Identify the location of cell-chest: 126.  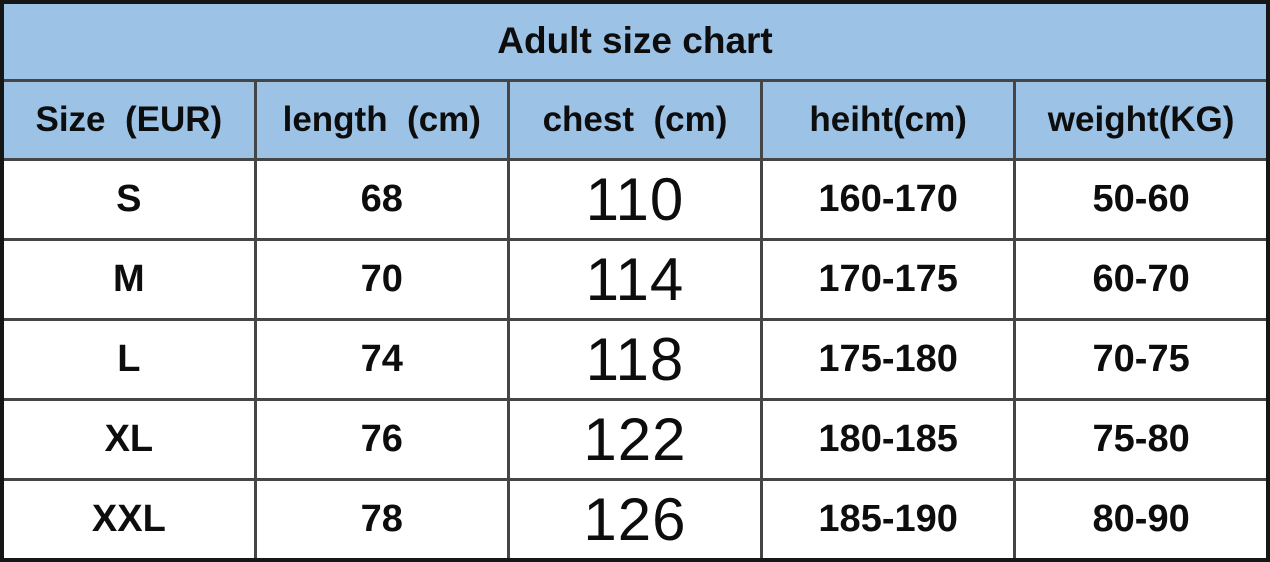
(635, 519).